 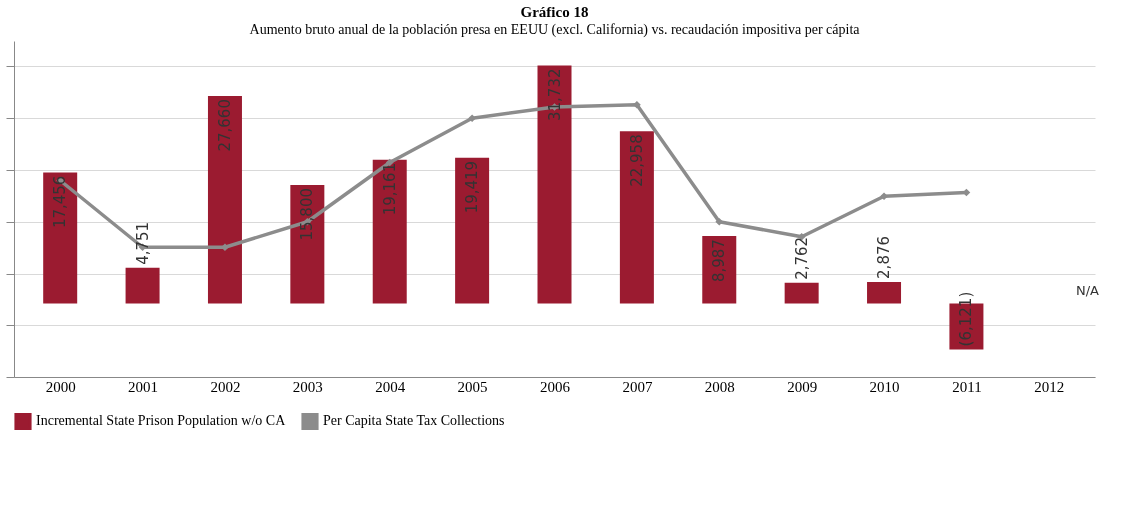 I want to click on x-tick-label: 2008, so click(x=719, y=386).